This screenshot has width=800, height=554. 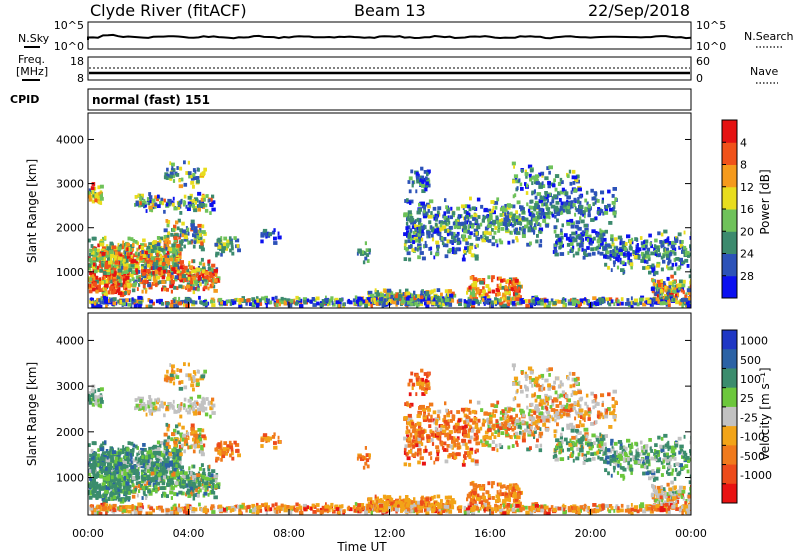 I want to click on y-tick-label: 1000, so click(x=70, y=272).